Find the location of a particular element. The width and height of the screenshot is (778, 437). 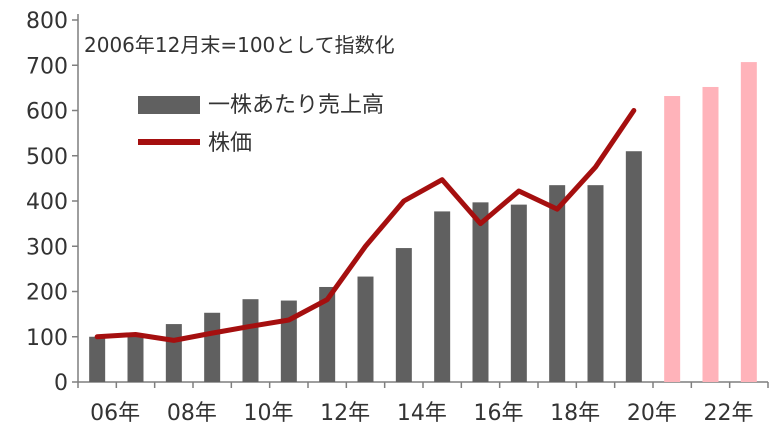

y-tick-label: 700 is located at coordinates (47, 66).